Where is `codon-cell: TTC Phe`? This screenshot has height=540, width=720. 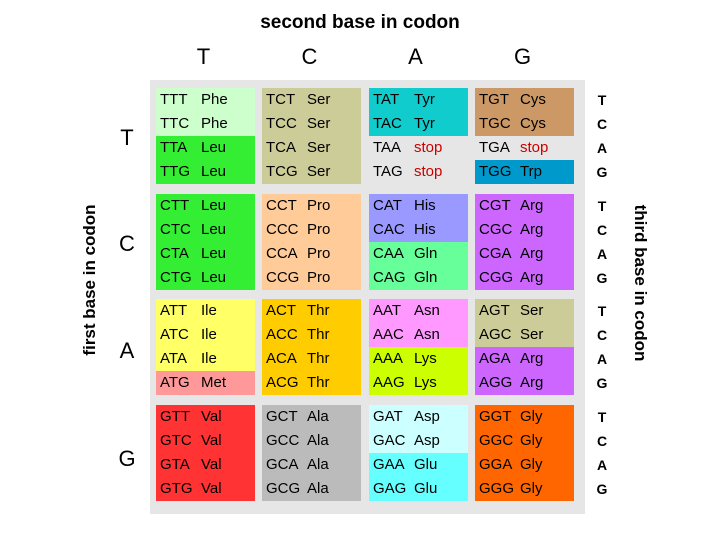 codon-cell: TTC Phe is located at coordinates (205, 124).